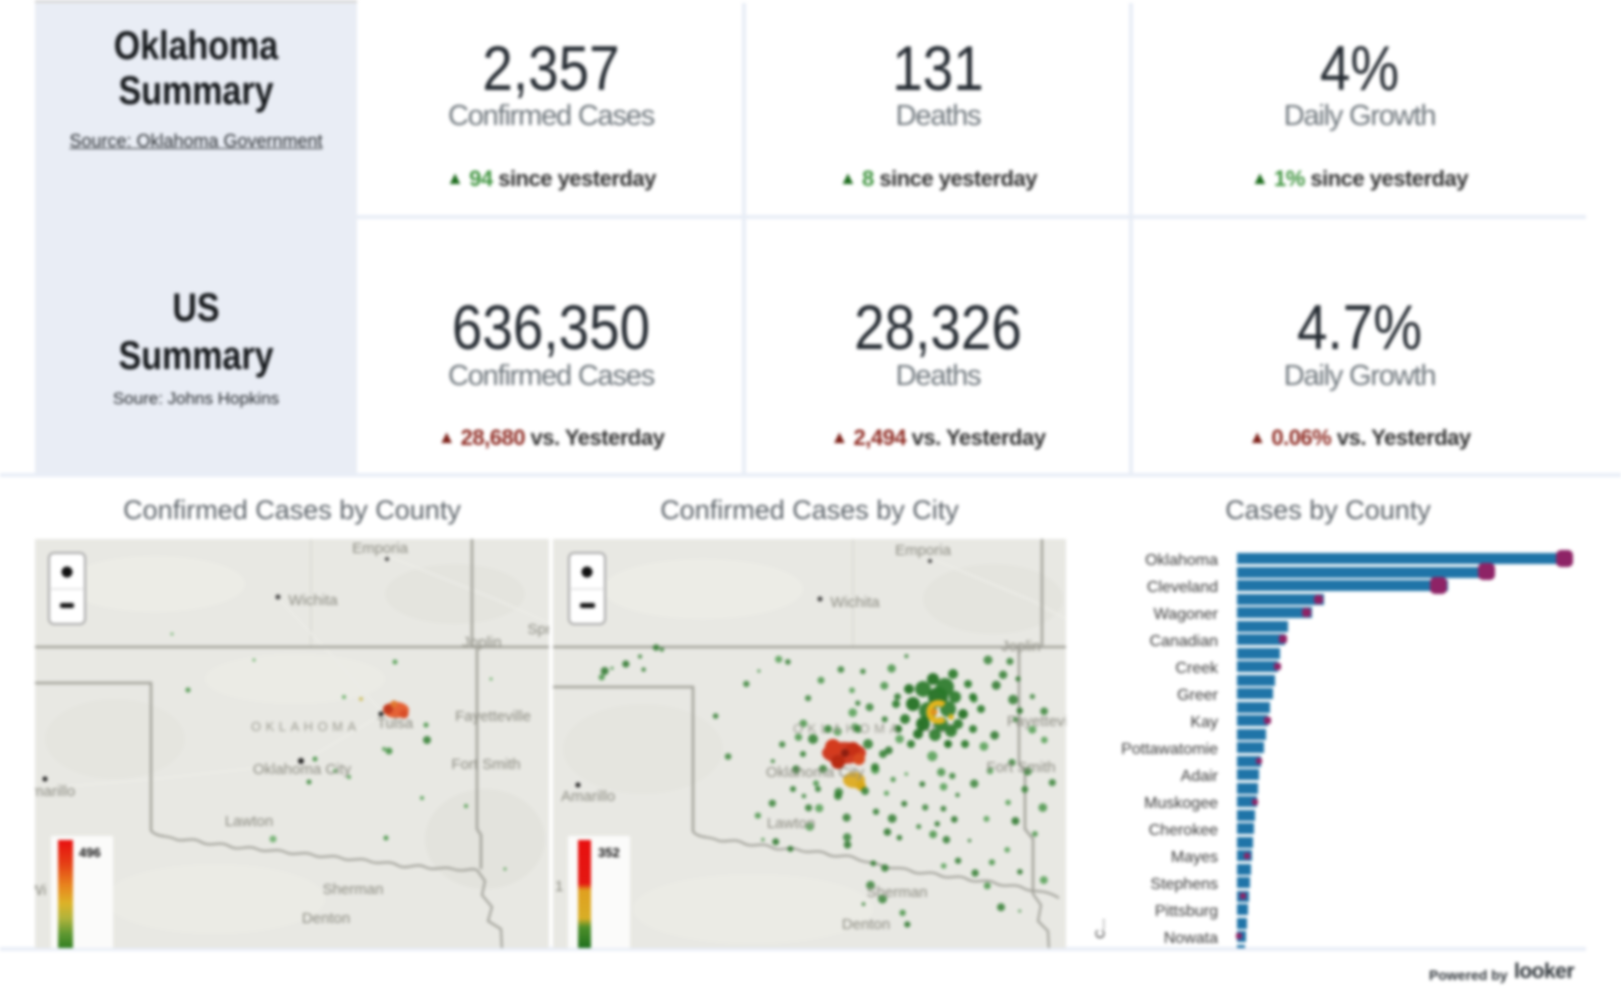 The width and height of the screenshot is (1621, 996). Describe the element at coordinates (559, 886) in the screenshot. I see `svg-text: 1` at that location.